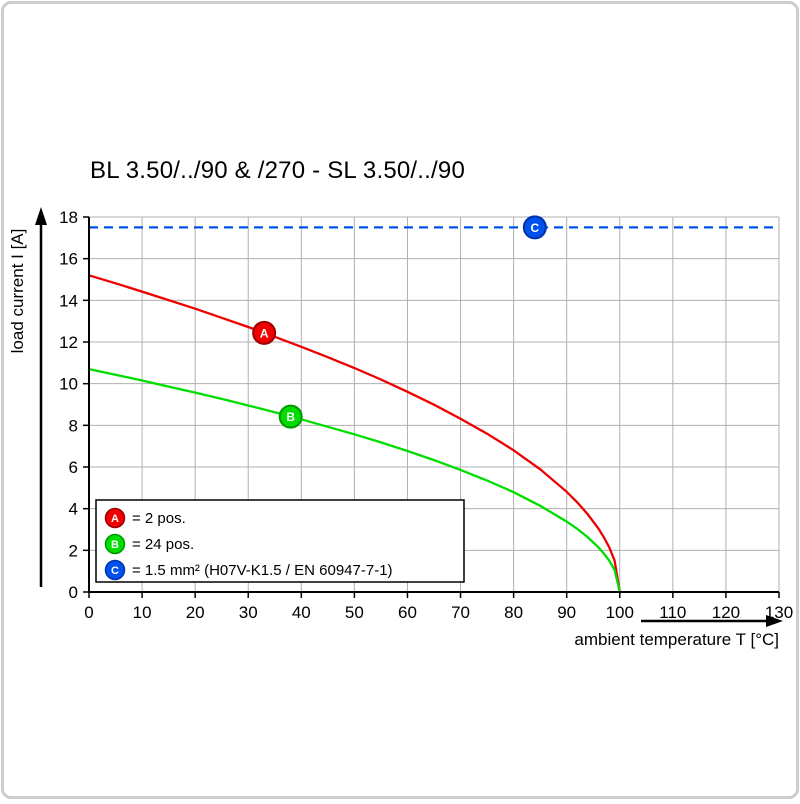 This screenshot has height=804, width=800. I want to click on legend-letter-C: C, so click(115, 571).